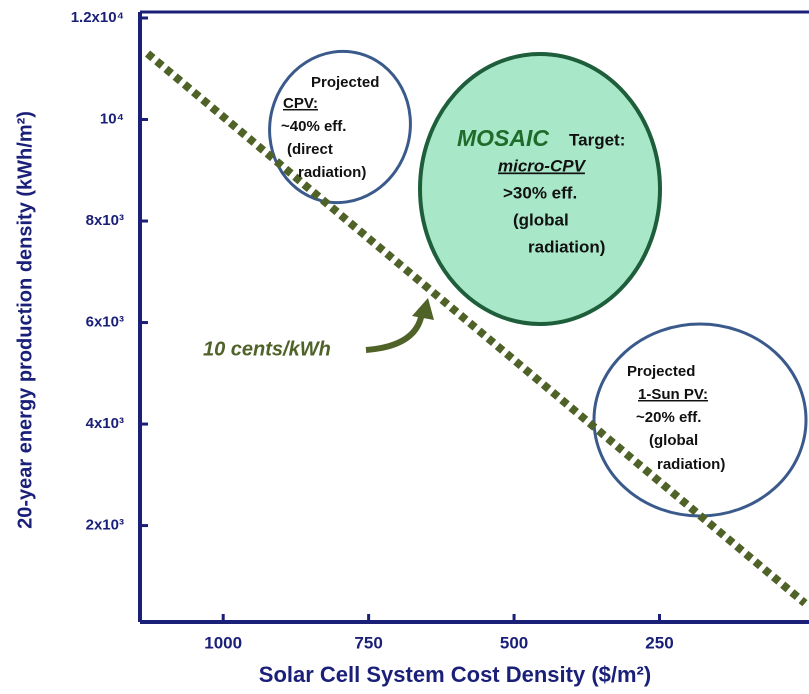  Describe the element at coordinates (300, 103) in the screenshot. I see `annotation-text: CPV:` at that location.